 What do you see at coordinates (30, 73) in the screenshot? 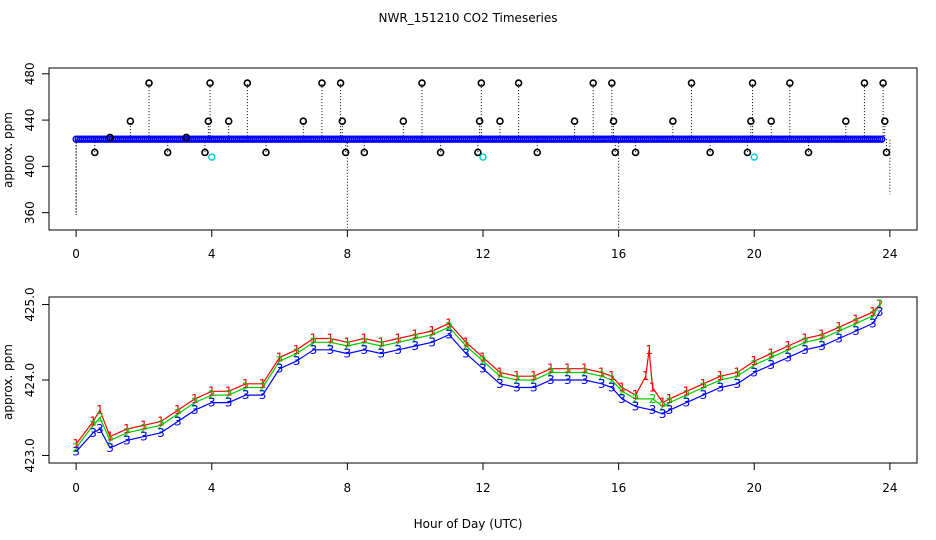
I see `top-y-tick-label: 480` at bounding box center [30, 73].